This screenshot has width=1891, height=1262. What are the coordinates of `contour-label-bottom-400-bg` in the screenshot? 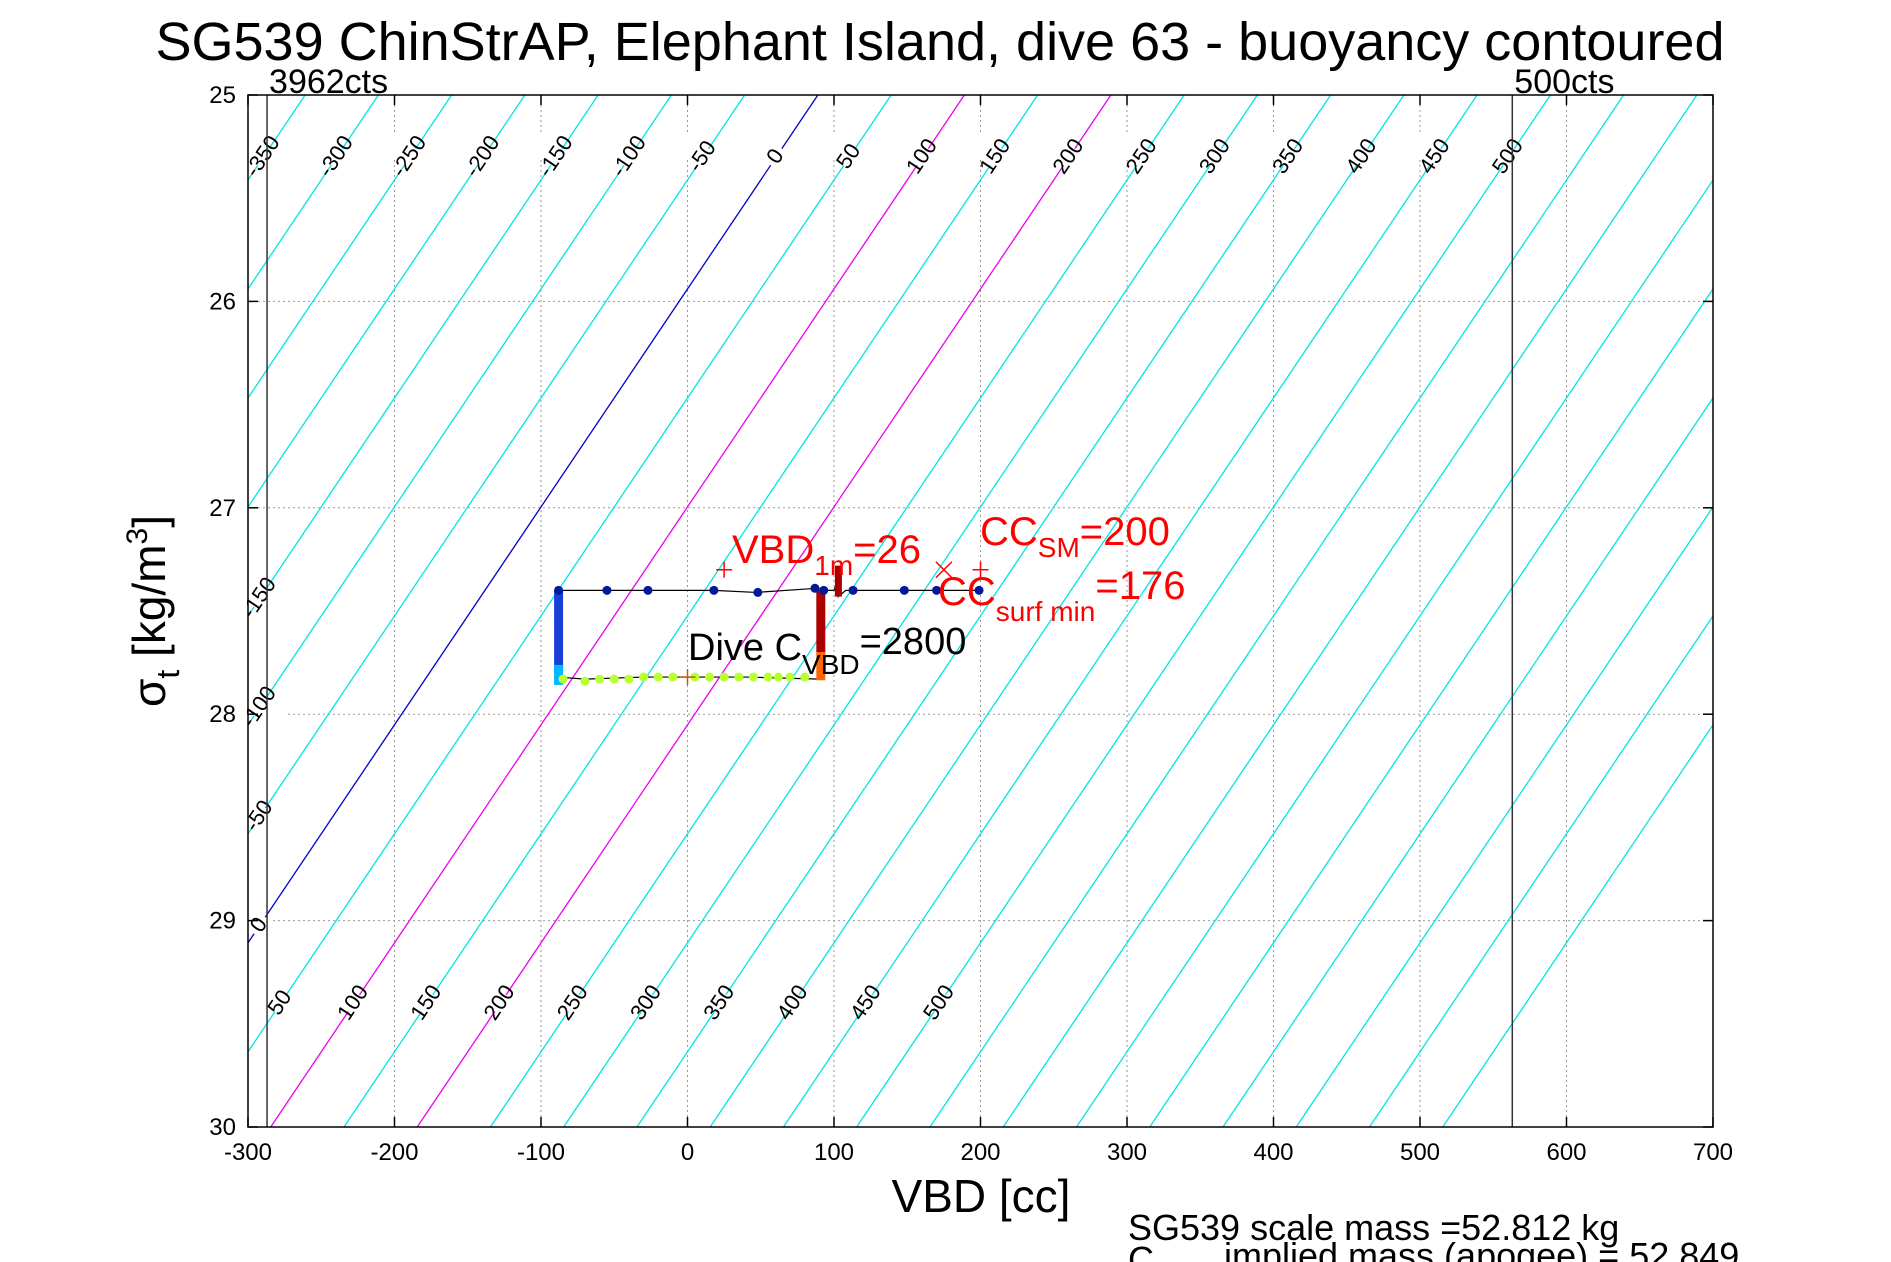 It's located at (793, 1003).